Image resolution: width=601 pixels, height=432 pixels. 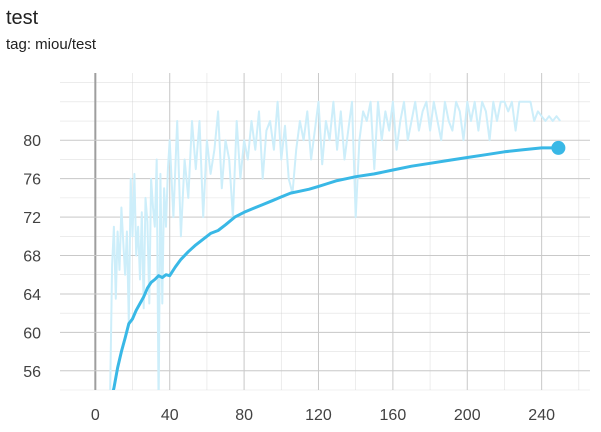 I want to click on x-tick-label: 160, so click(x=393, y=415).